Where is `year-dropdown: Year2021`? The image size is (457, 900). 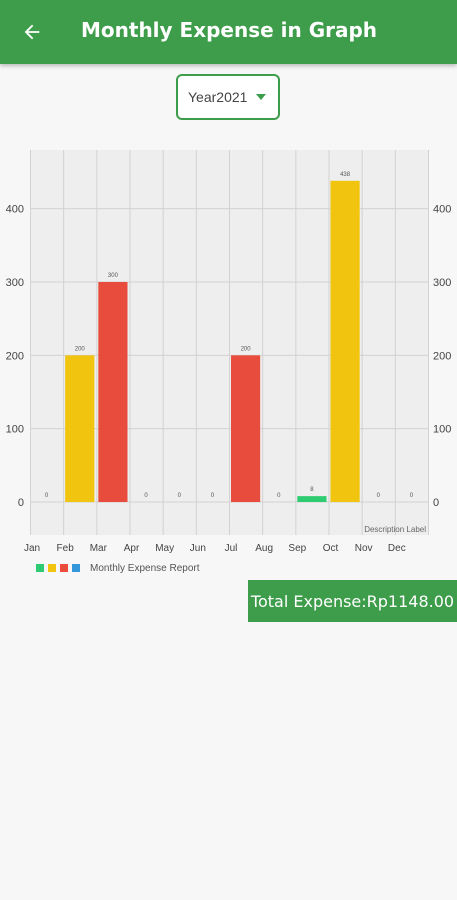 year-dropdown: Year2021 is located at coordinates (228, 97).